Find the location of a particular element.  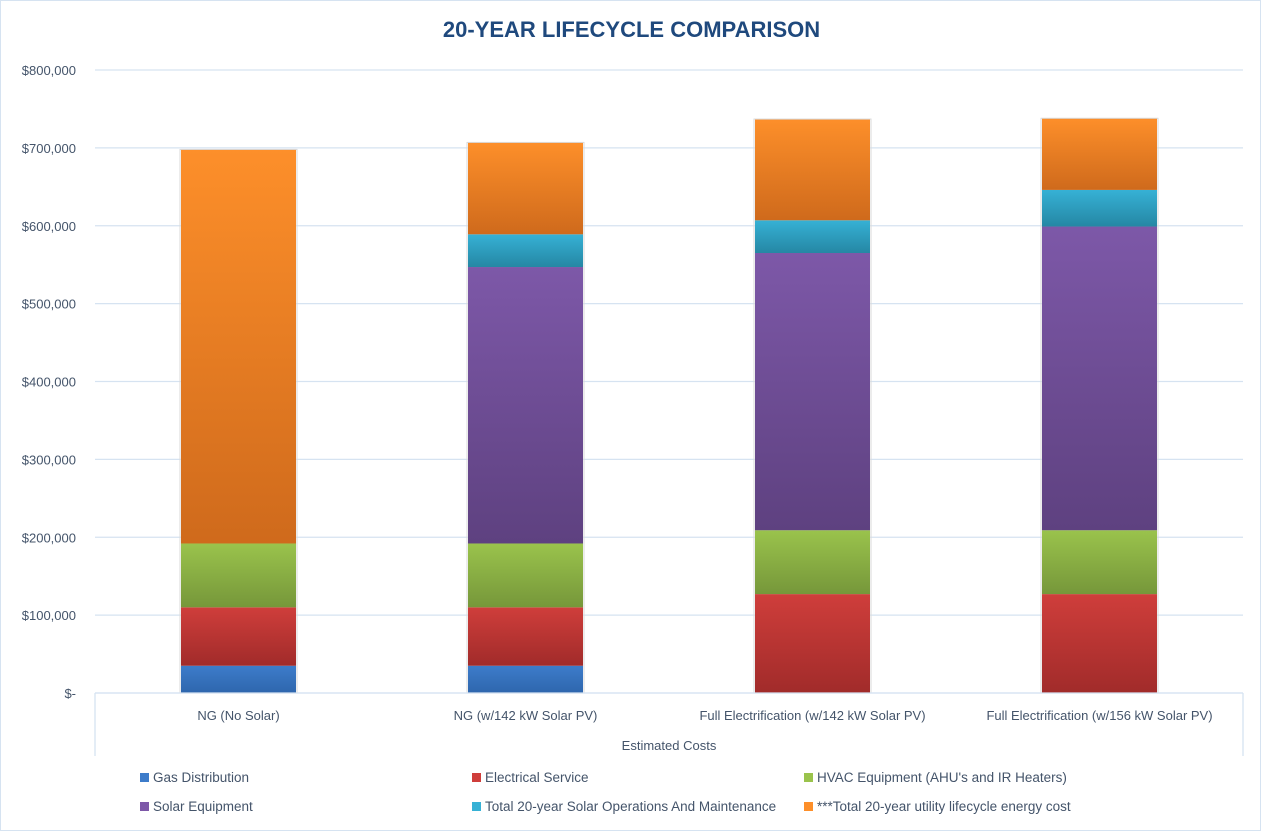

x-axis-frame is located at coordinates (669, 724).